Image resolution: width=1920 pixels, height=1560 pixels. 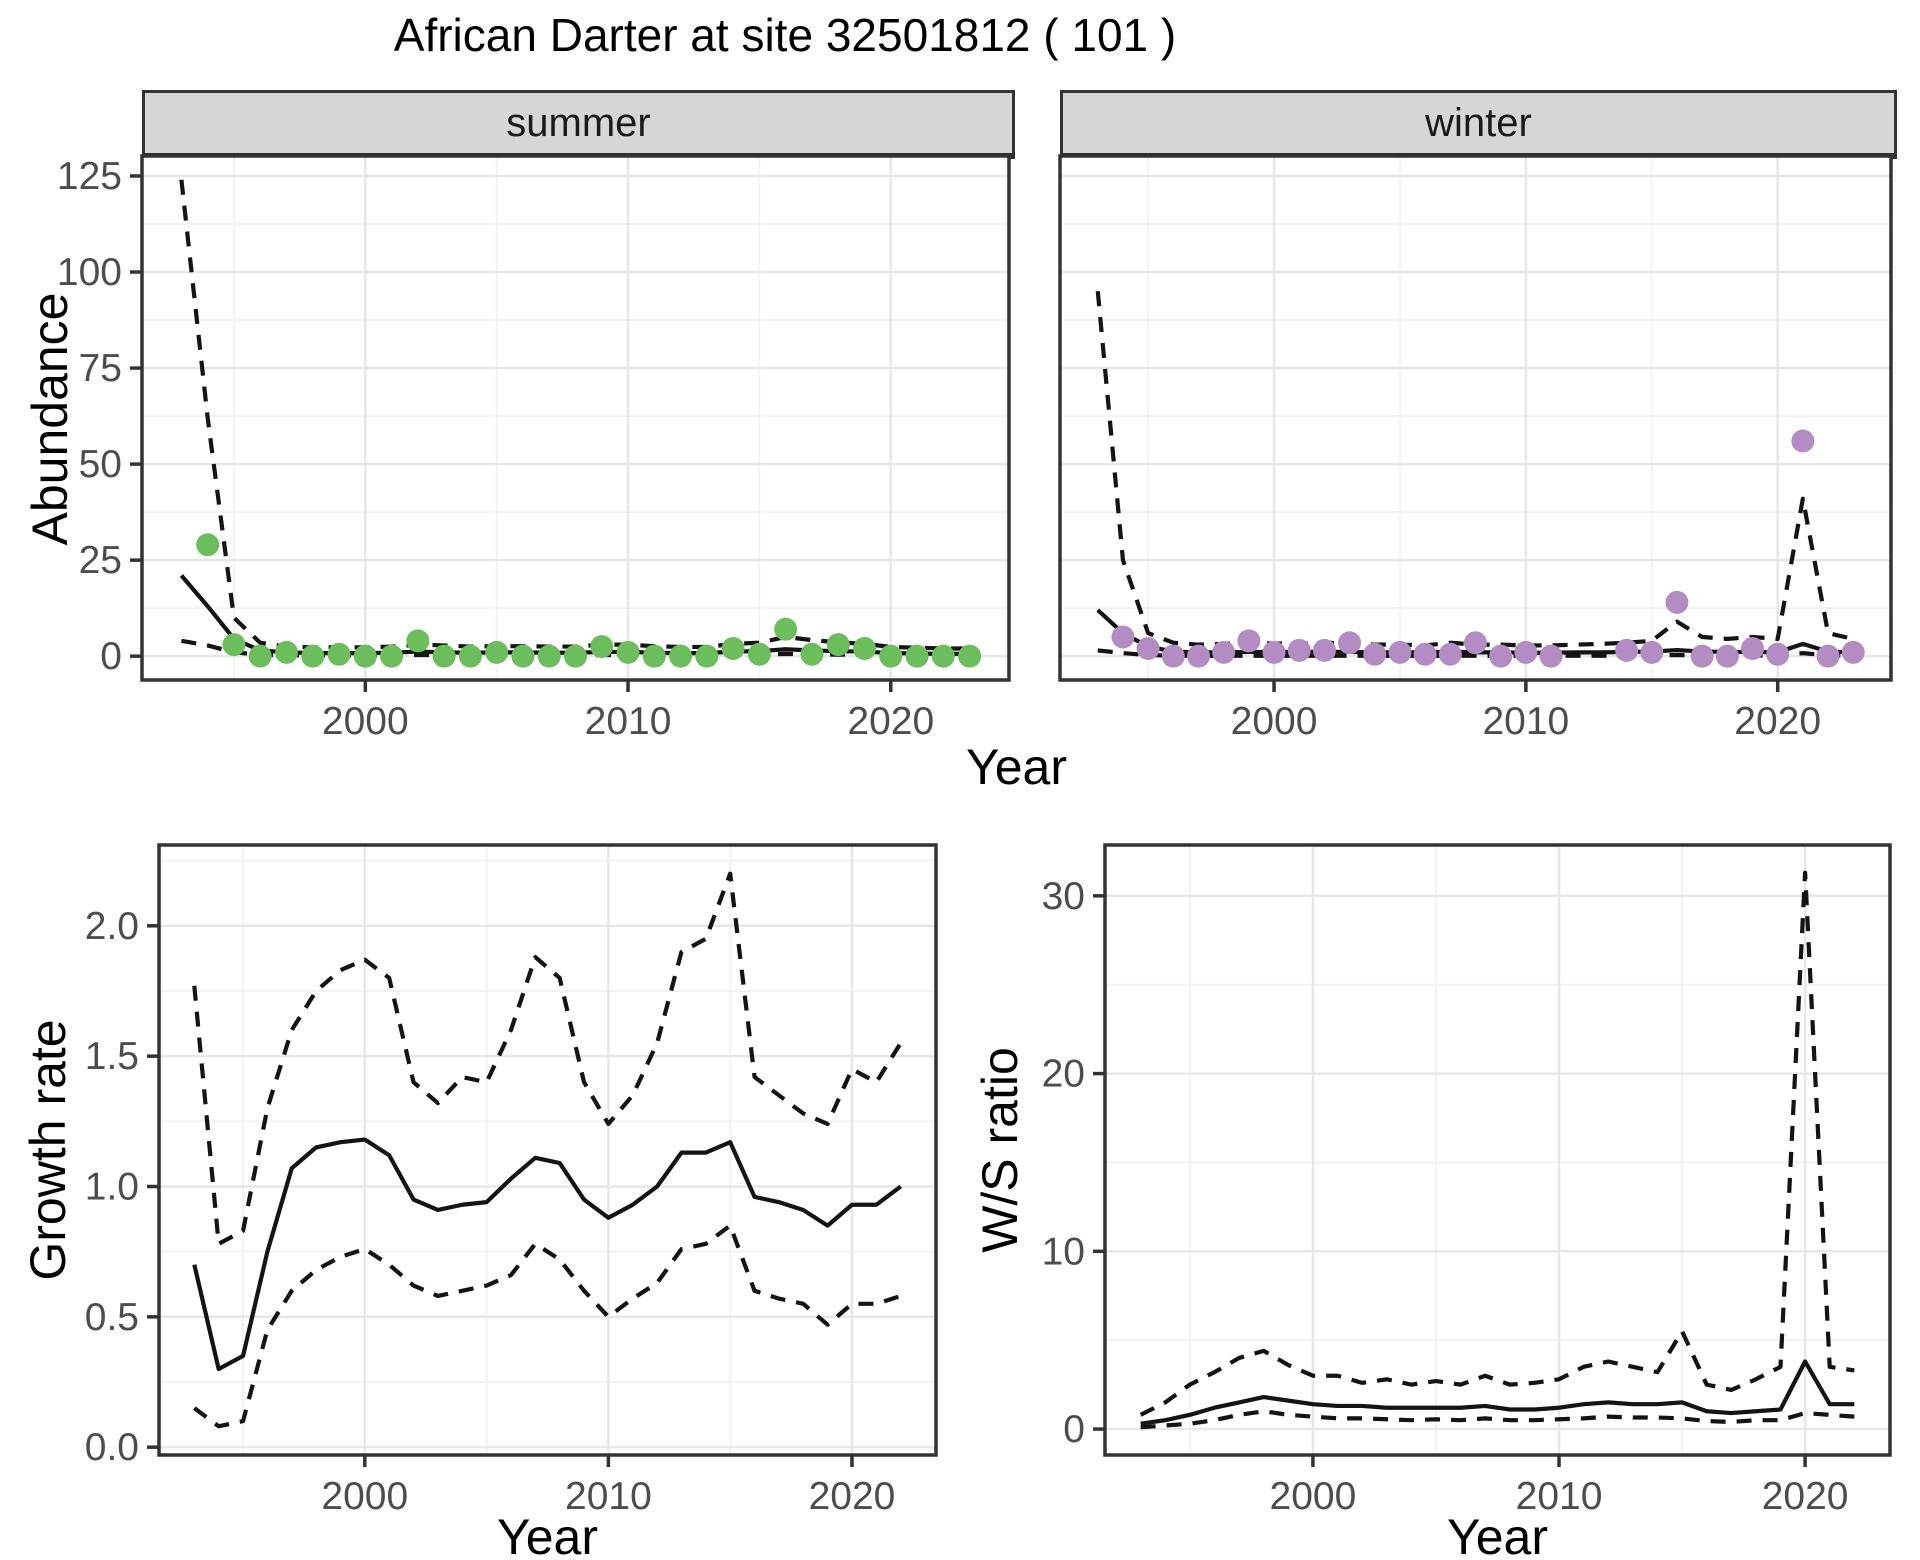 I want to click on x-axis-title-year-growth: Year, so click(x=547, y=1534).